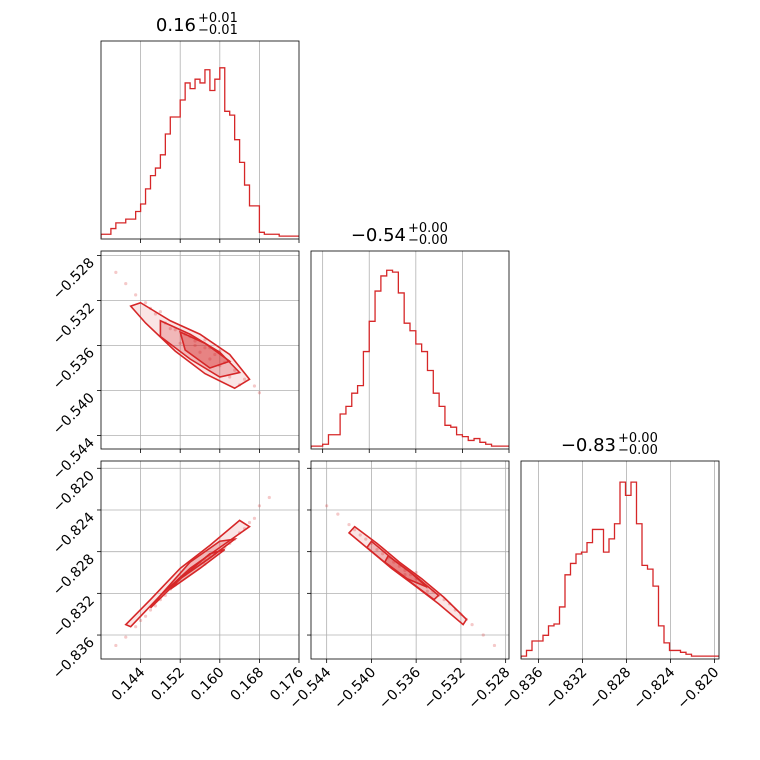  I want to click on x-tick-label: 0.144, so click(129, 684).